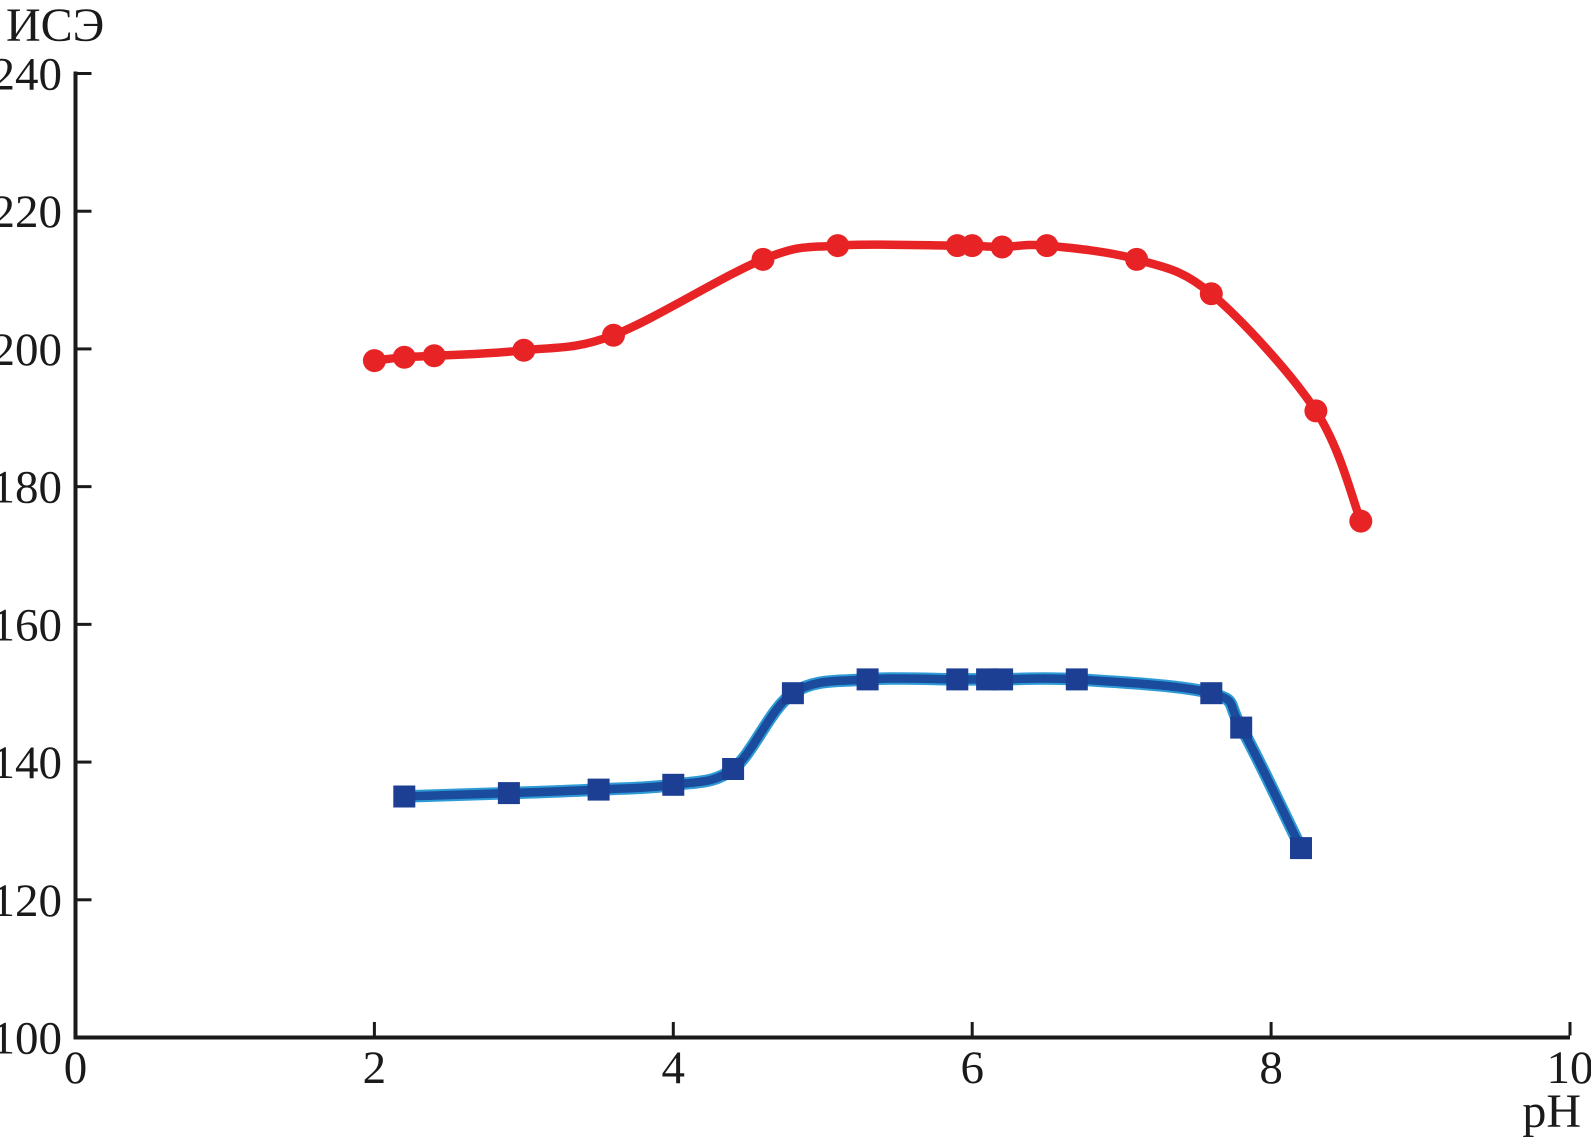  Describe the element at coordinates (31, 488) in the screenshot. I see `y-tick-label: 180` at that location.